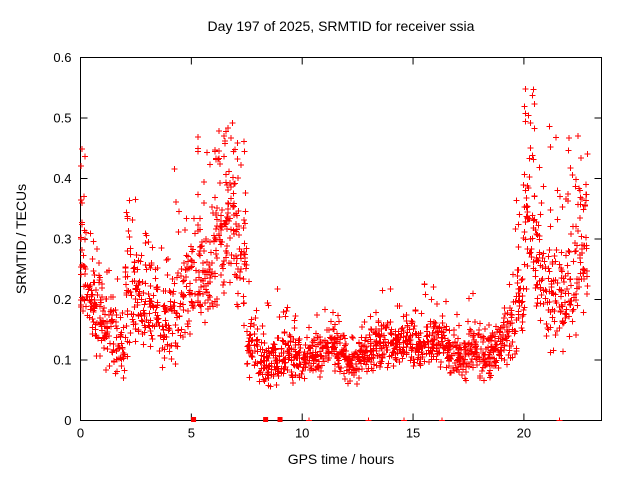 This screenshot has width=640, height=480. What do you see at coordinates (434, 419) in the screenshot?
I see `baseline-tick-markers` at bounding box center [434, 419].